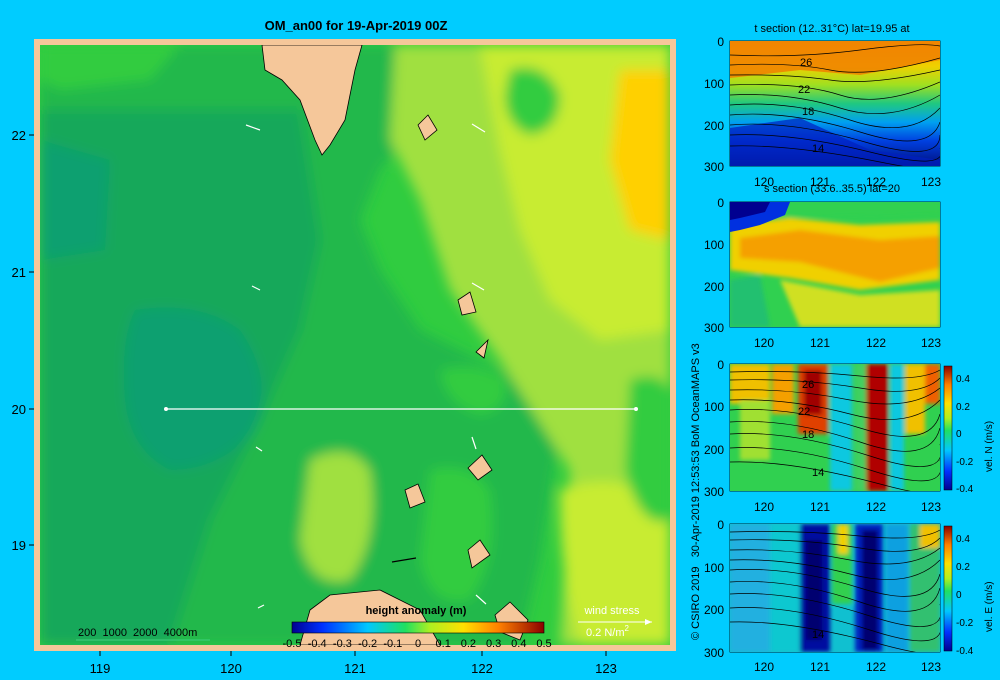  What do you see at coordinates (19, 135) in the screenshot?
I see `lat-tick: 22` at bounding box center [19, 135].